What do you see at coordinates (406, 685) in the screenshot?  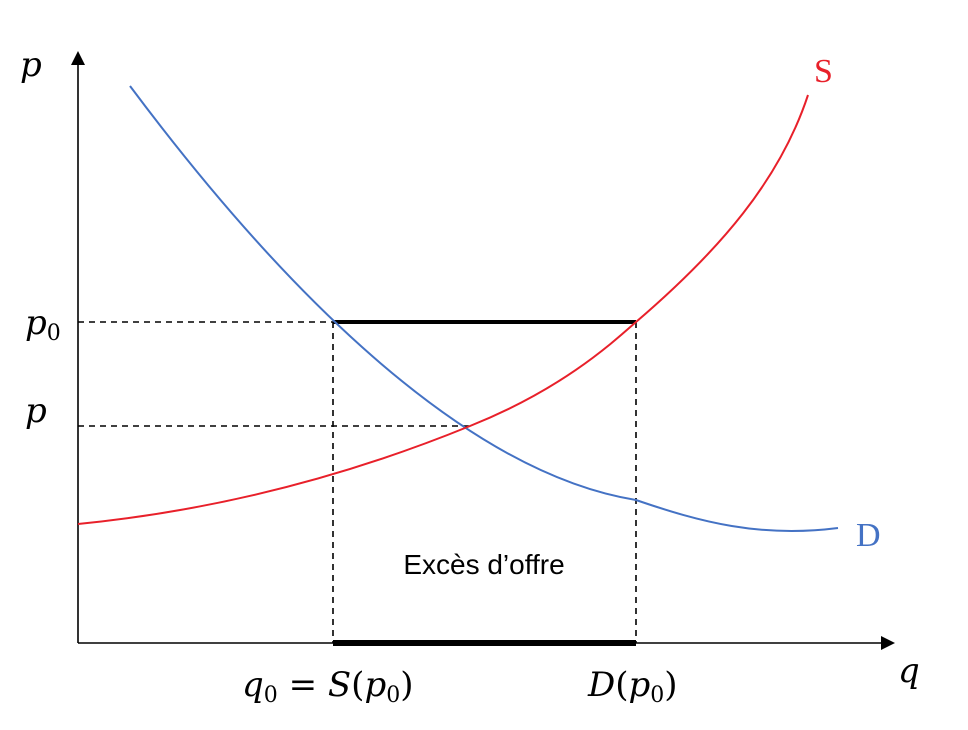 I see `q0-tick-close: )` at bounding box center [406, 685].